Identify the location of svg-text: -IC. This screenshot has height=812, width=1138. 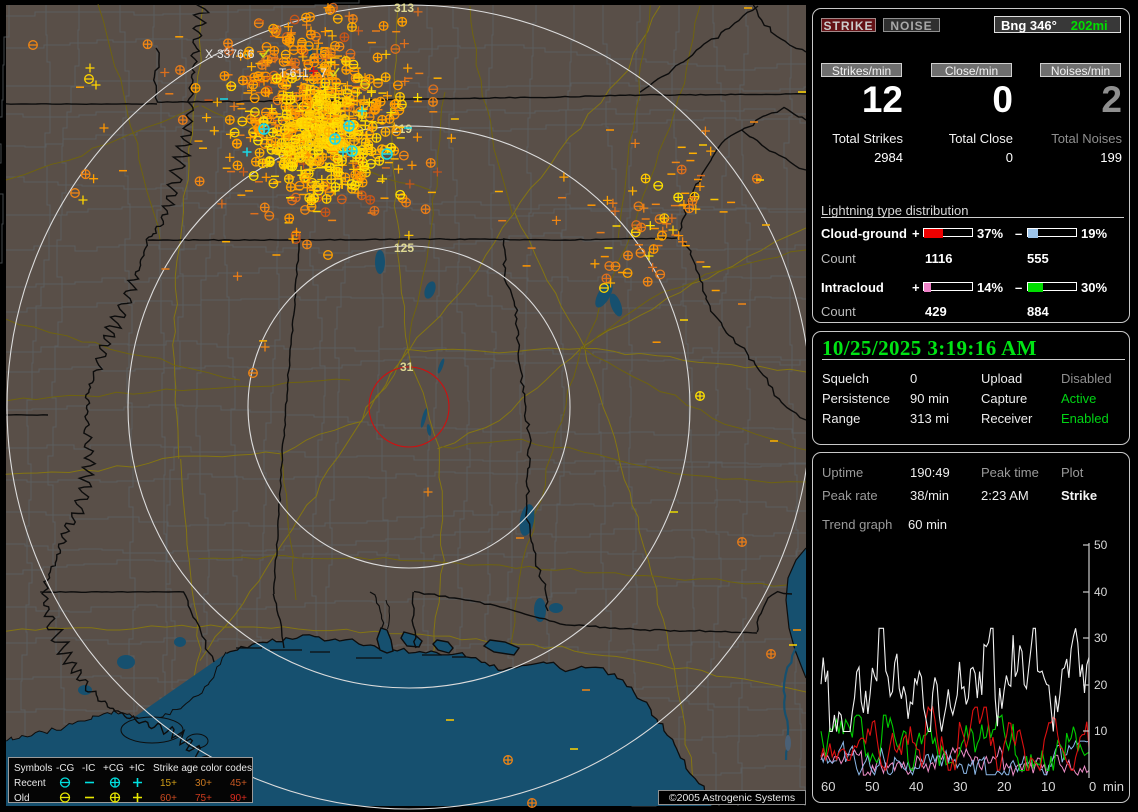
(88, 768).